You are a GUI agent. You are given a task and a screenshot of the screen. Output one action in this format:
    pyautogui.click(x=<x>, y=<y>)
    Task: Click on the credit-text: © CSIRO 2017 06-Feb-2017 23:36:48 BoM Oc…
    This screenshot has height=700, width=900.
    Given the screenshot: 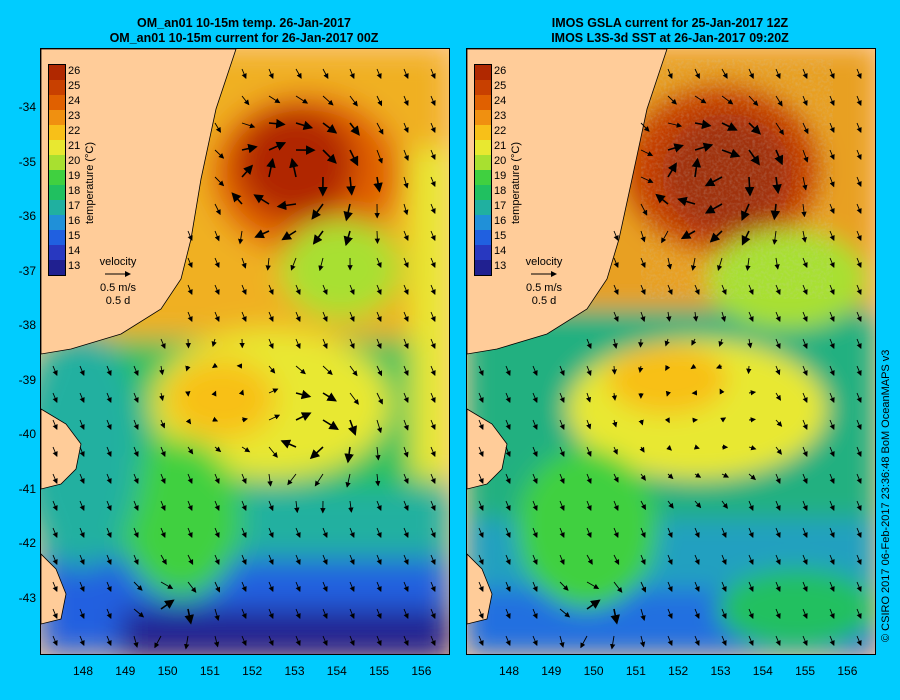 What is the action you would take?
    pyautogui.click(x=886, y=495)
    